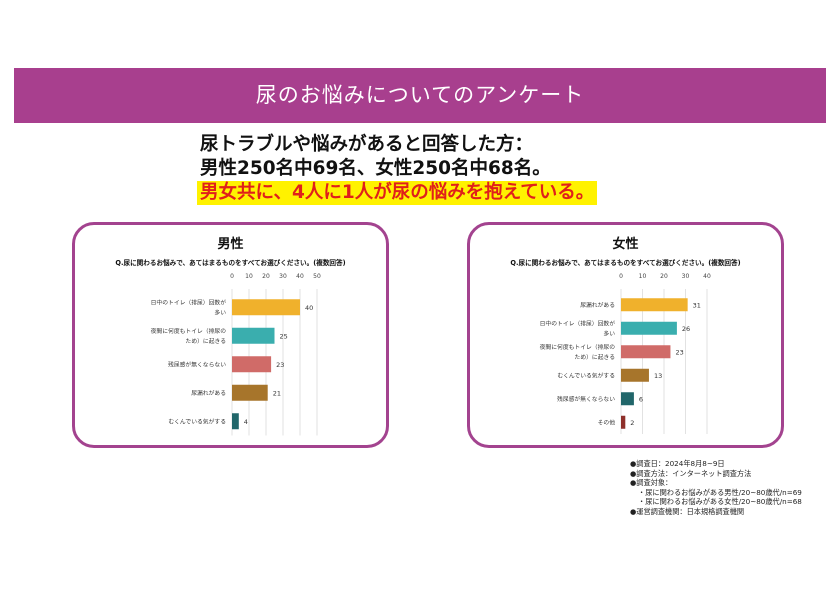 The image size is (840, 594). Describe the element at coordinates (658, 376) in the screenshot. I see `data-label: 13` at that location.